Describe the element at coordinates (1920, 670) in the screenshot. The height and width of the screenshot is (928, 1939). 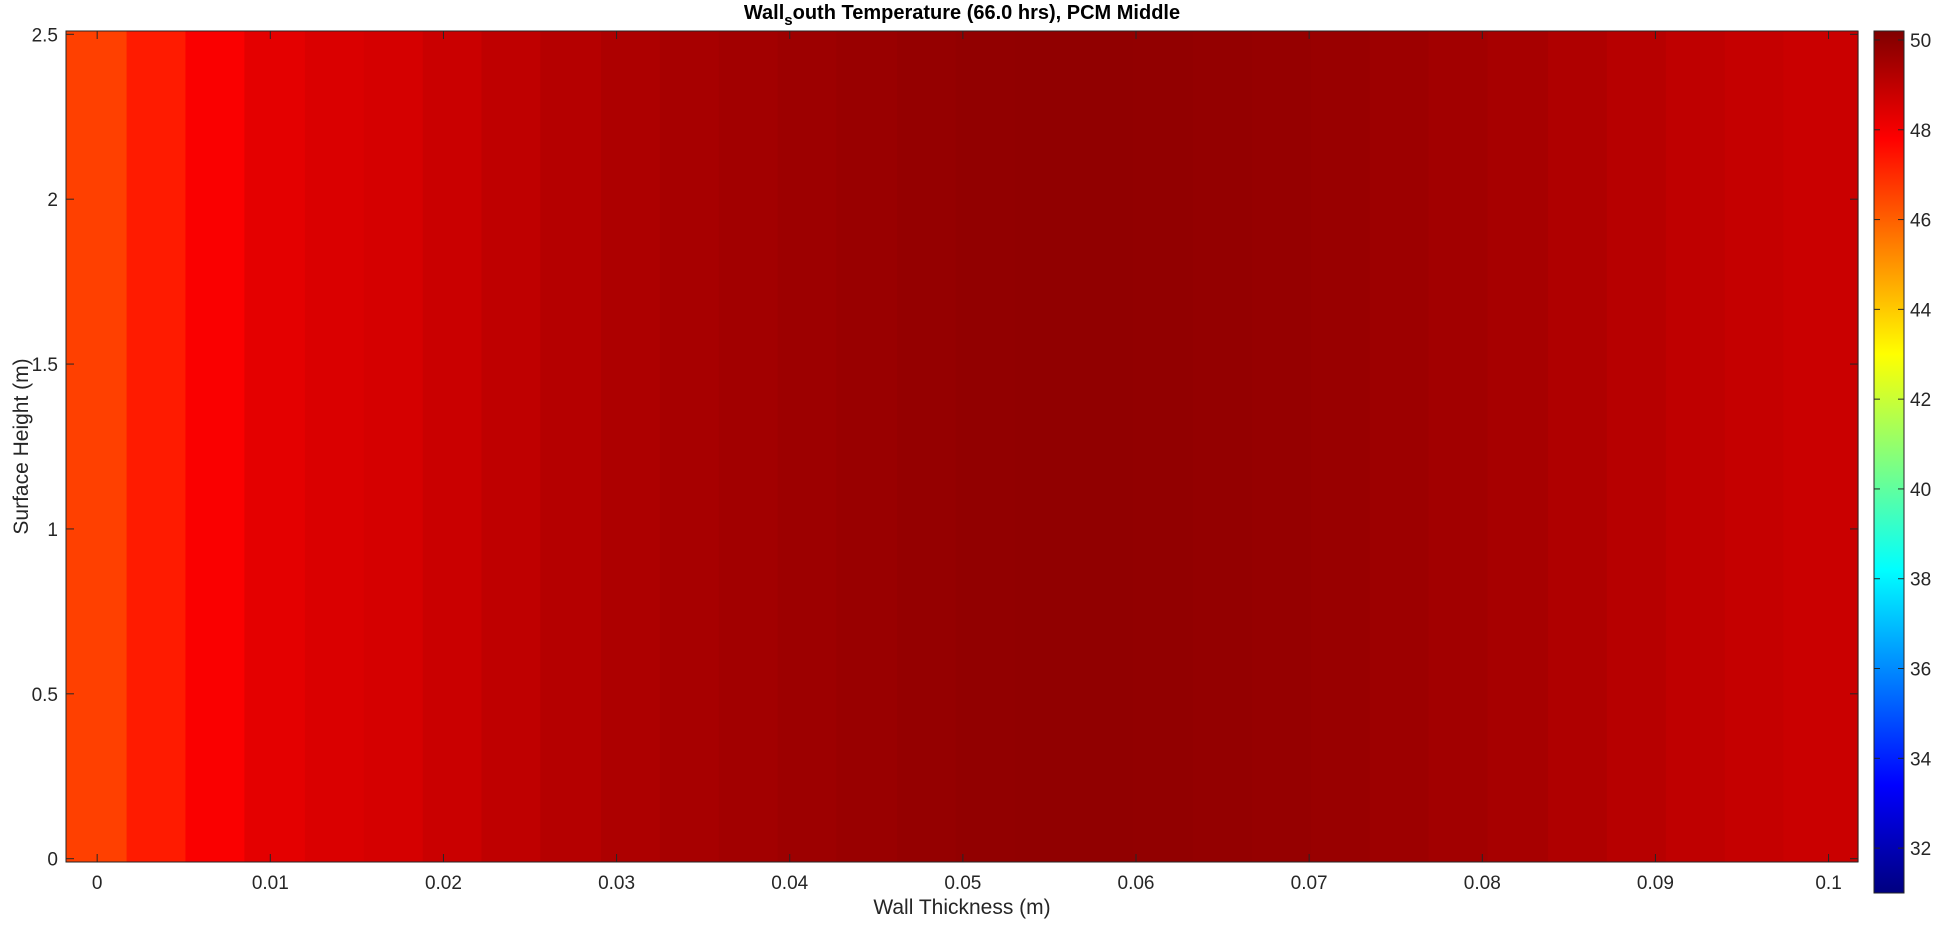
I see `colorbar-tick-label: 36` at that location.